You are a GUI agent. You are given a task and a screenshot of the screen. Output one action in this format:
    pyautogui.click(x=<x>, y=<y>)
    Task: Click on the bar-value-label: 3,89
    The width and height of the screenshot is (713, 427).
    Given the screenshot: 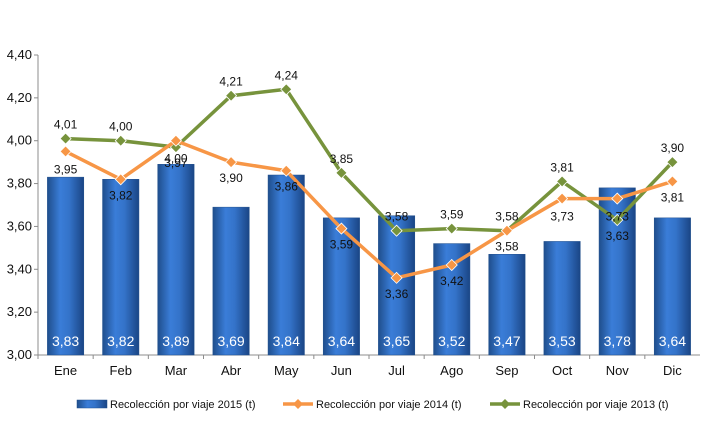 What is the action you would take?
    pyautogui.click(x=175, y=341)
    